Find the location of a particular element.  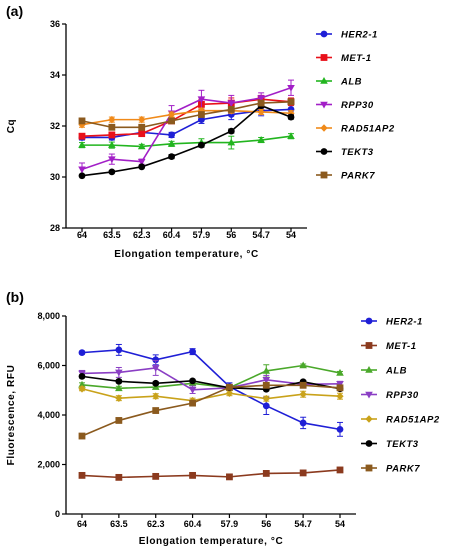

legend-item: ALB is located at coordinates (384, 371).